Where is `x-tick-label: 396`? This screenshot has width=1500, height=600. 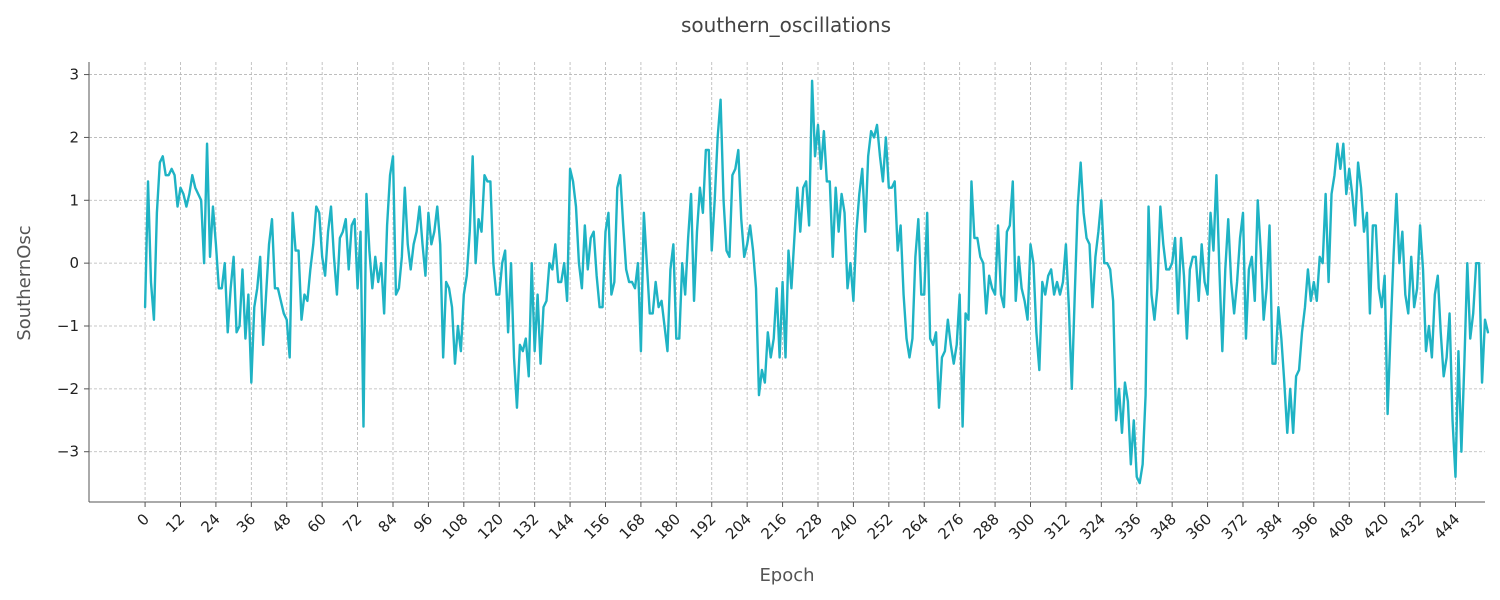 x-tick-label: 396 is located at coordinates (1305, 526).